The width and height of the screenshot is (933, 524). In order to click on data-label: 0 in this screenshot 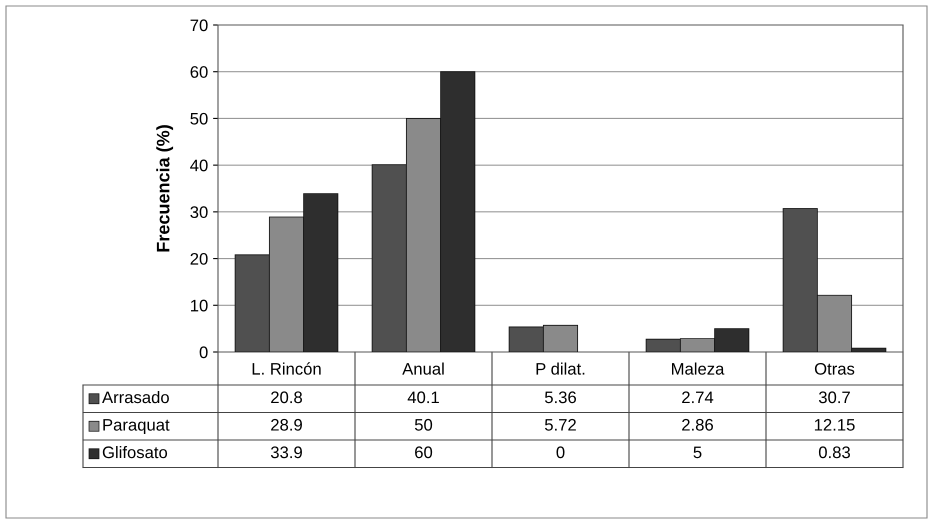, I will do `click(560, 452)`.